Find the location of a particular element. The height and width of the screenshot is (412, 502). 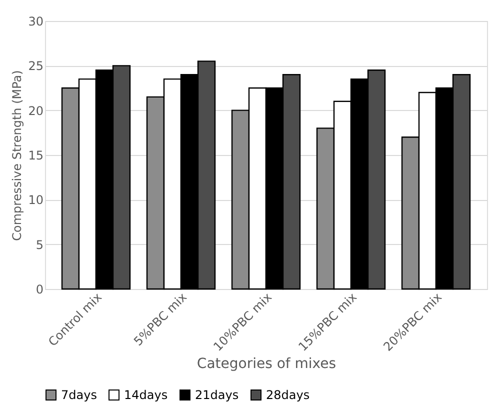

y-tick-label: 0 is located at coordinates (40, 289).